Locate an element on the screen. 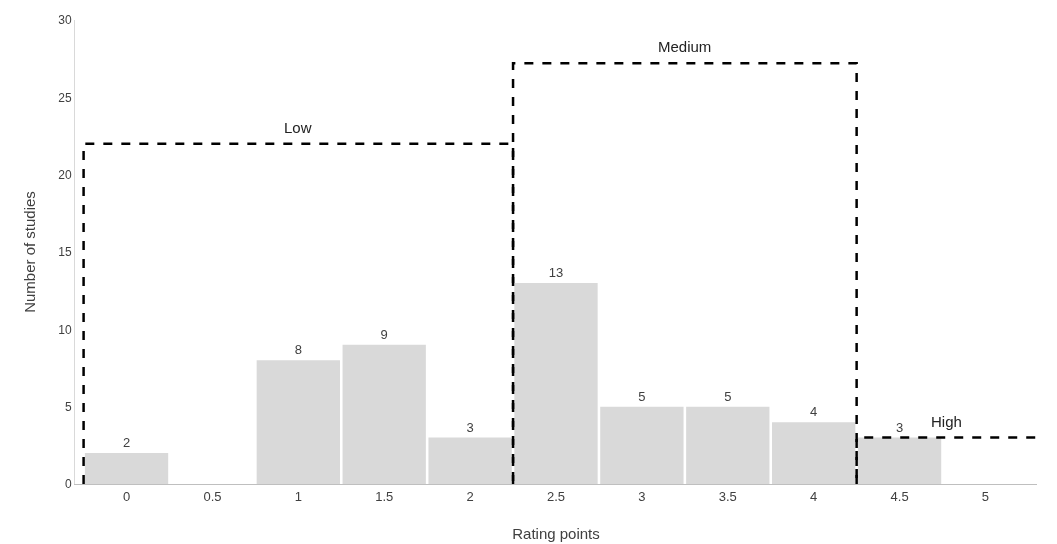 This screenshot has width=1057, height=544. data-label: 9 is located at coordinates (384, 334).